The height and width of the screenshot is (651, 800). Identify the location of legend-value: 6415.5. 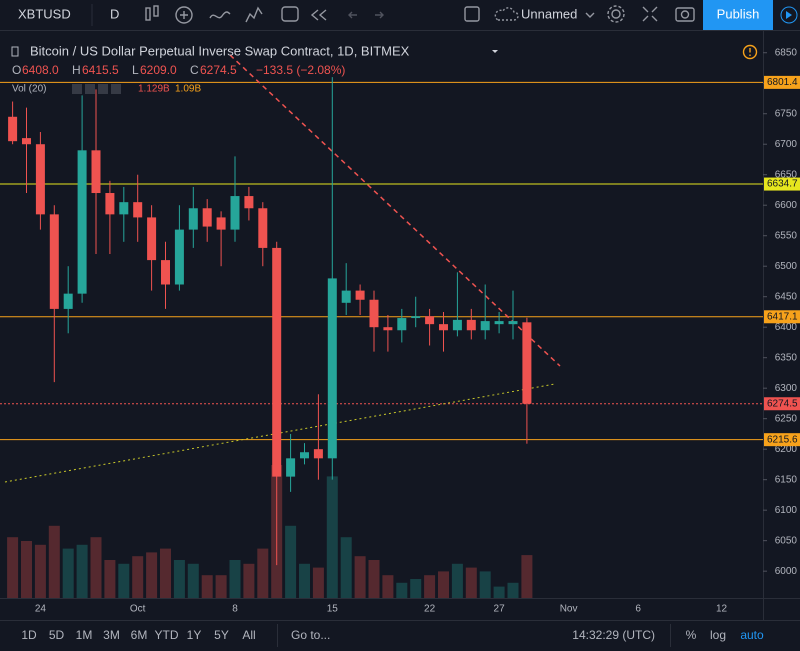
(100, 70).